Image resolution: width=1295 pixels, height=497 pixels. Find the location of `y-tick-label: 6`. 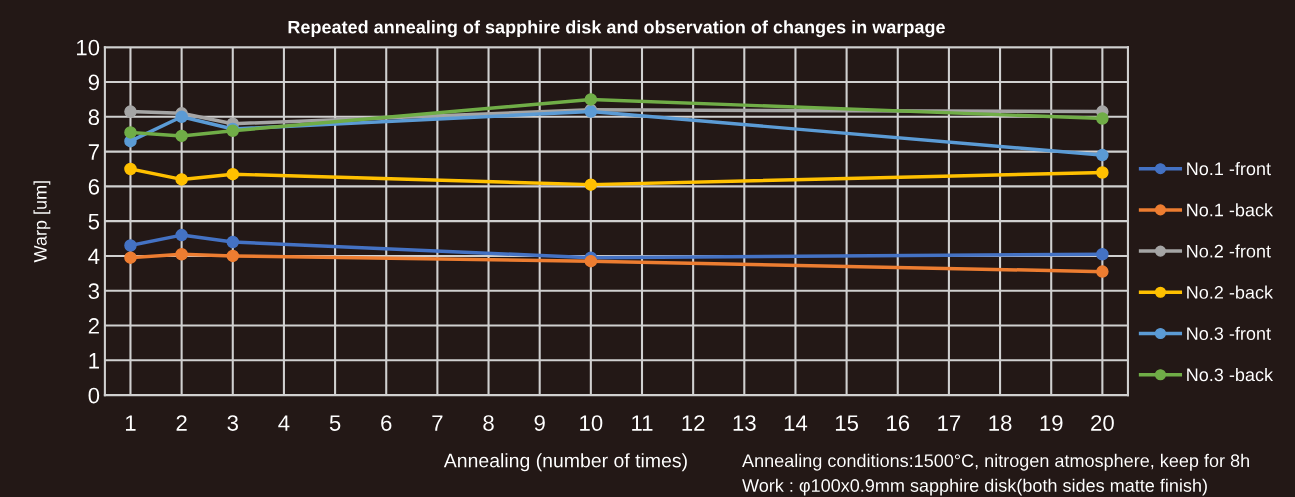

y-tick-label: 6 is located at coordinates (94, 186).